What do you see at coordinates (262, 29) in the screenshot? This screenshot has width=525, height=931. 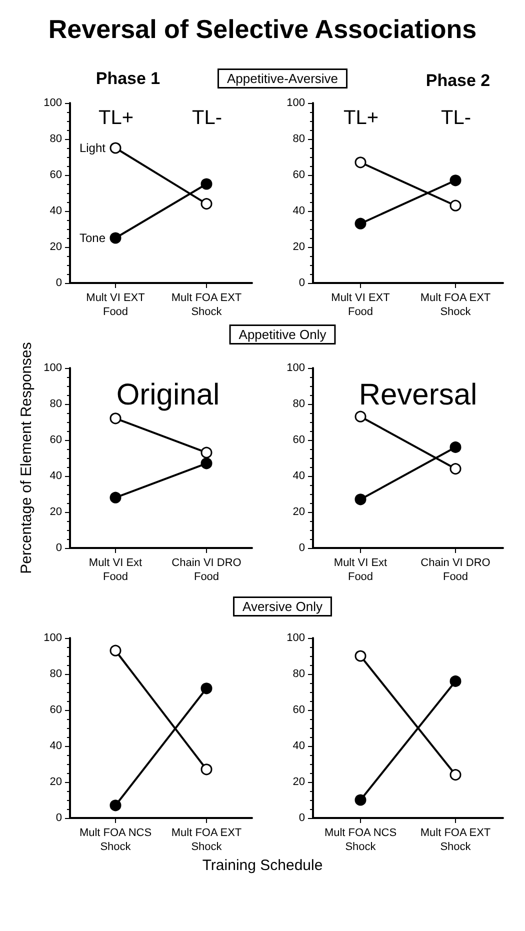 I see `text: Reversal of Selective Associations` at bounding box center [262, 29].